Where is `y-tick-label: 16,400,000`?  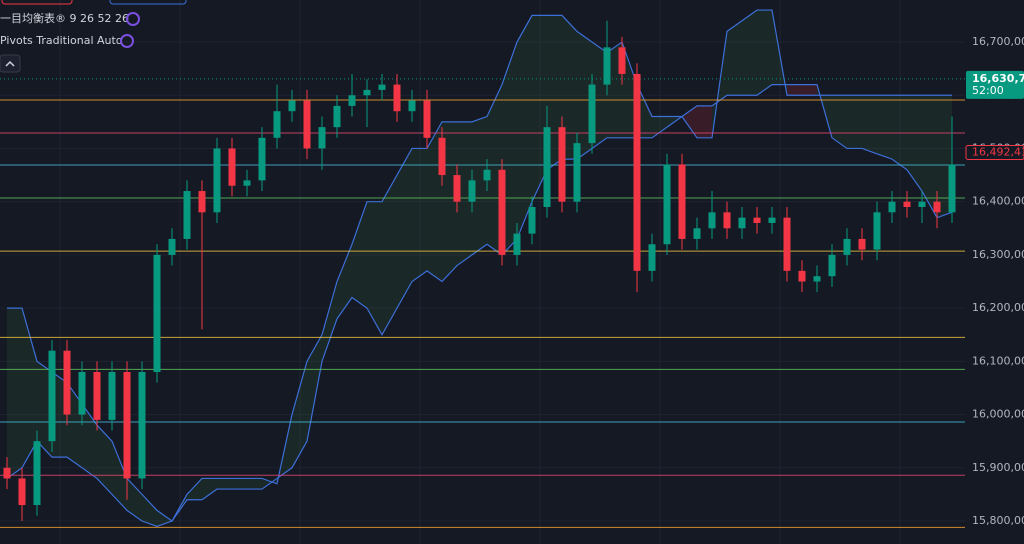 y-tick-label: 16,400,000 is located at coordinates (998, 201).